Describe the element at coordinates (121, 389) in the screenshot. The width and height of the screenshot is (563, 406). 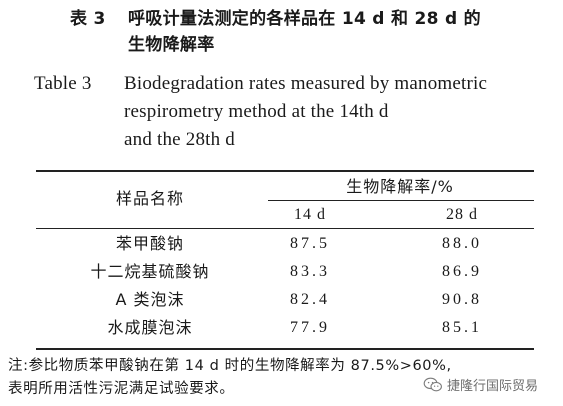
I see `footnote-line-2: 表明所用活性污泥满足试验要求。` at that location.